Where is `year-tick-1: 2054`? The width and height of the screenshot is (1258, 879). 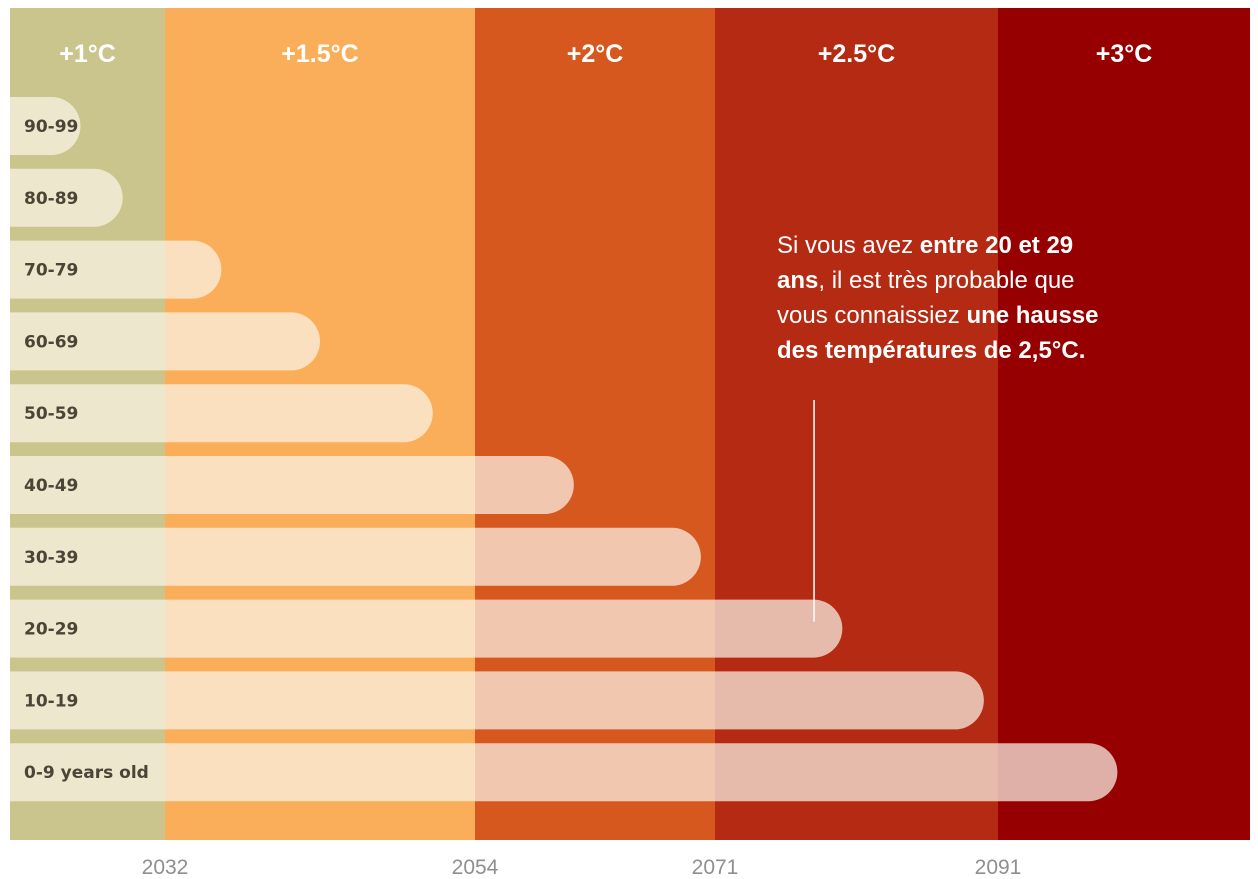
year-tick-1: 2054 is located at coordinates (475, 867).